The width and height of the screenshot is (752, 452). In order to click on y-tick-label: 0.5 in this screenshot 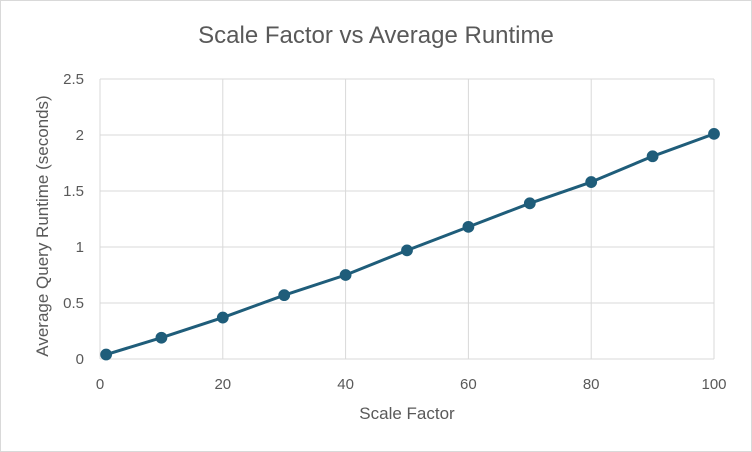, I will do `click(73, 303)`.